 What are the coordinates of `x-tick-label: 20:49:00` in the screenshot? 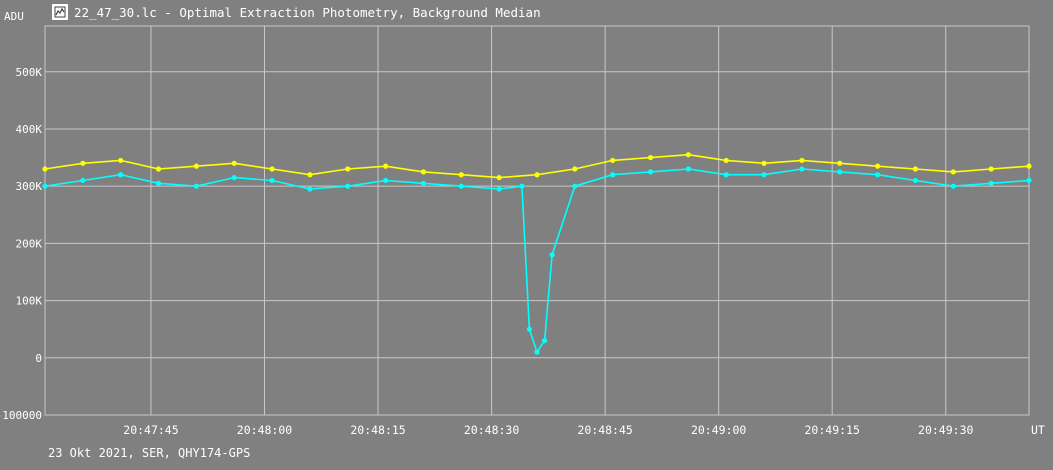 It's located at (718, 430).